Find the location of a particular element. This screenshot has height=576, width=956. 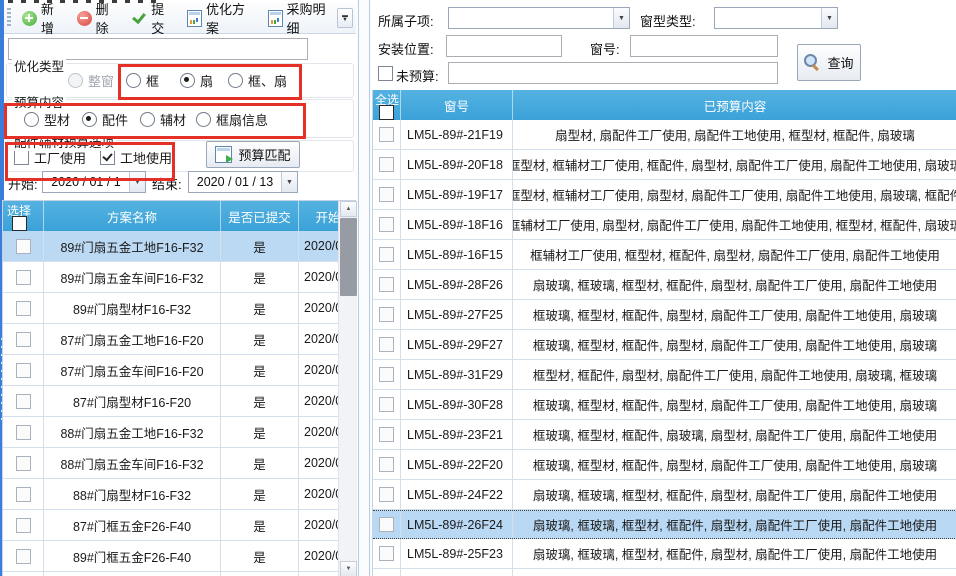

table-row: 88#门扇五金车间F16-F32 是 2020/0 is located at coordinates (170, 463).